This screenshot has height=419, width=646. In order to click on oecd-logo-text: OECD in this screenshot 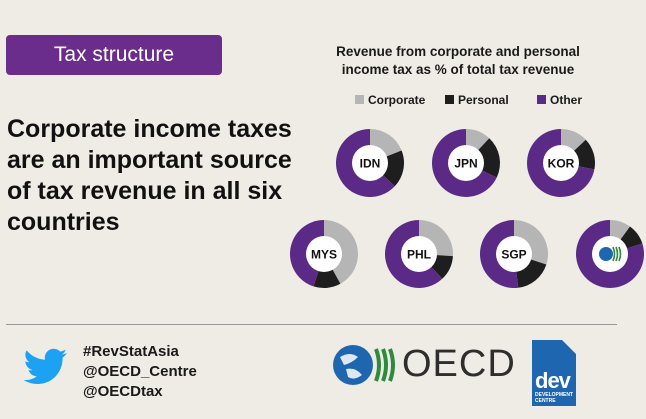, I will do `click(459, 364)`.